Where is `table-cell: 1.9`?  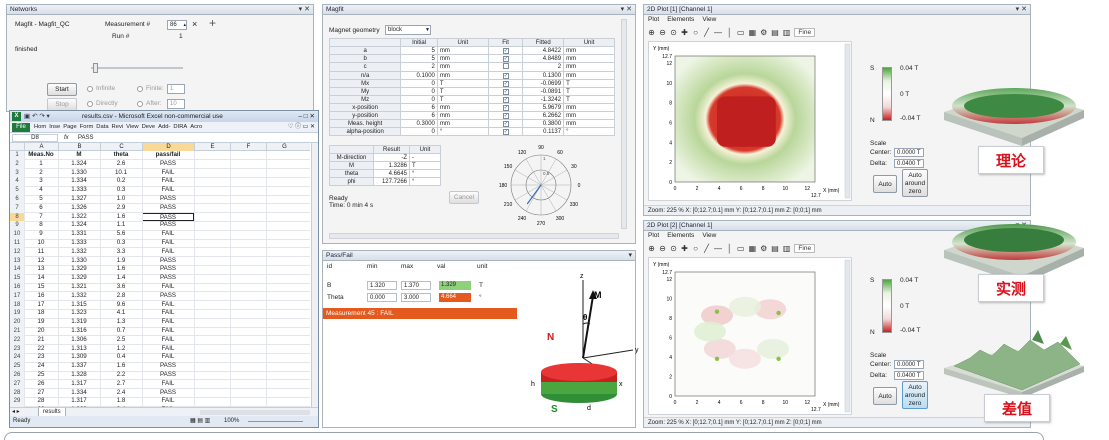 table-cell: 1.9 is located at coordinates (121, 260).